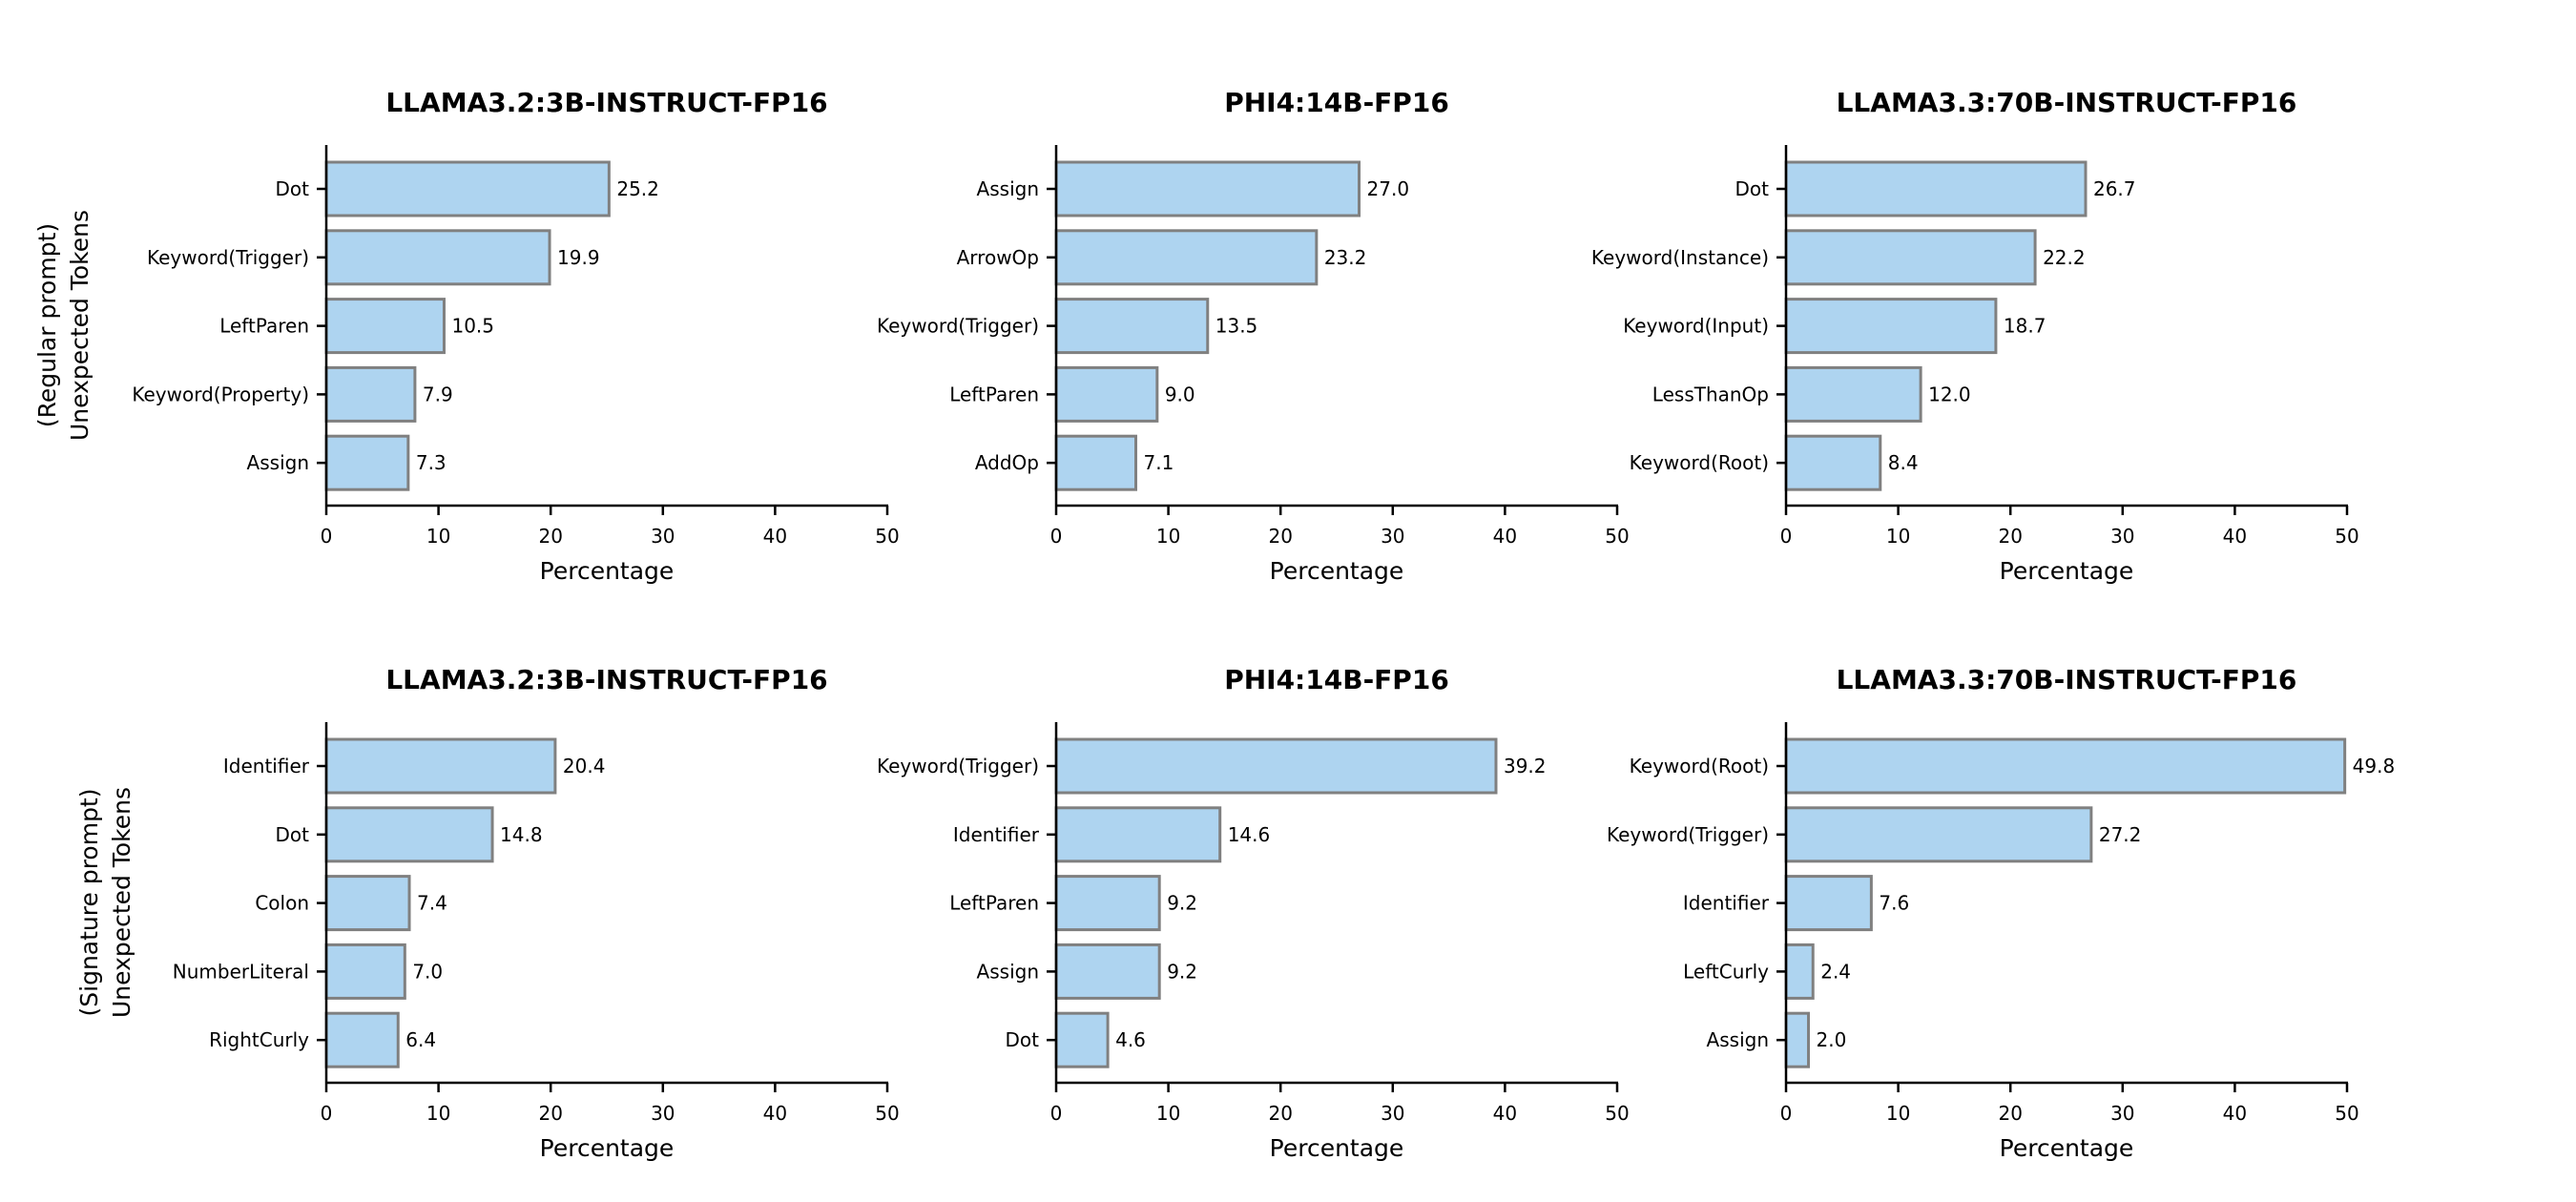 This screenshot has height=1202, width=2576. I want to click on data-label: 6.4, so click(420, 1039).